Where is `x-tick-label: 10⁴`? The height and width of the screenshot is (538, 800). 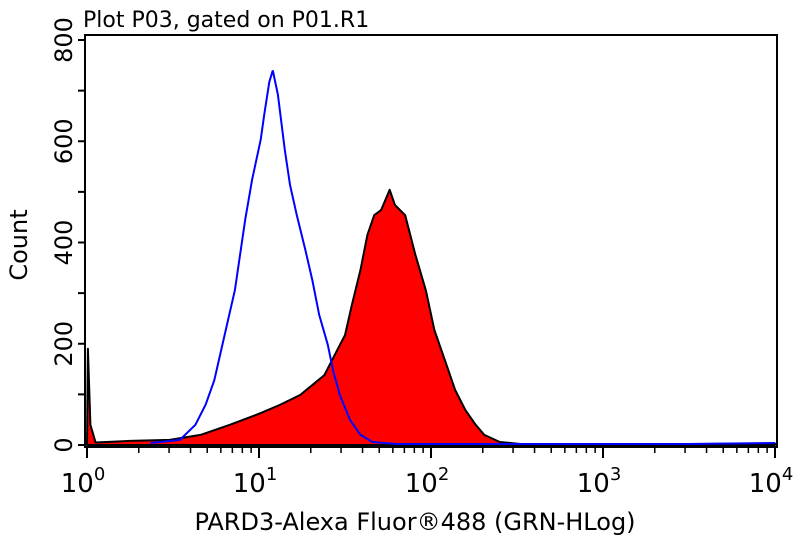
x-tick-label: 10⁴ is located at coordinates (771, 481).